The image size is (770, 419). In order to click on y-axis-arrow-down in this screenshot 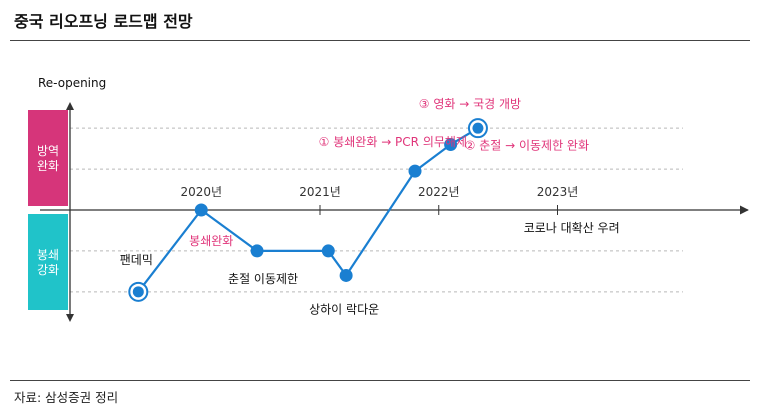, I will do `click(70, 318)`.